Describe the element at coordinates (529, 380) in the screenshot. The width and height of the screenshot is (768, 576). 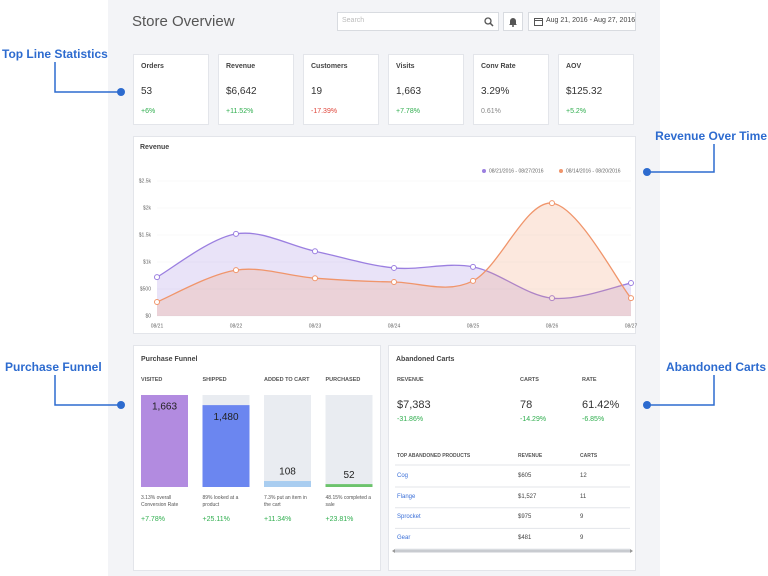
I see `metric-label: CARTS` at that location.